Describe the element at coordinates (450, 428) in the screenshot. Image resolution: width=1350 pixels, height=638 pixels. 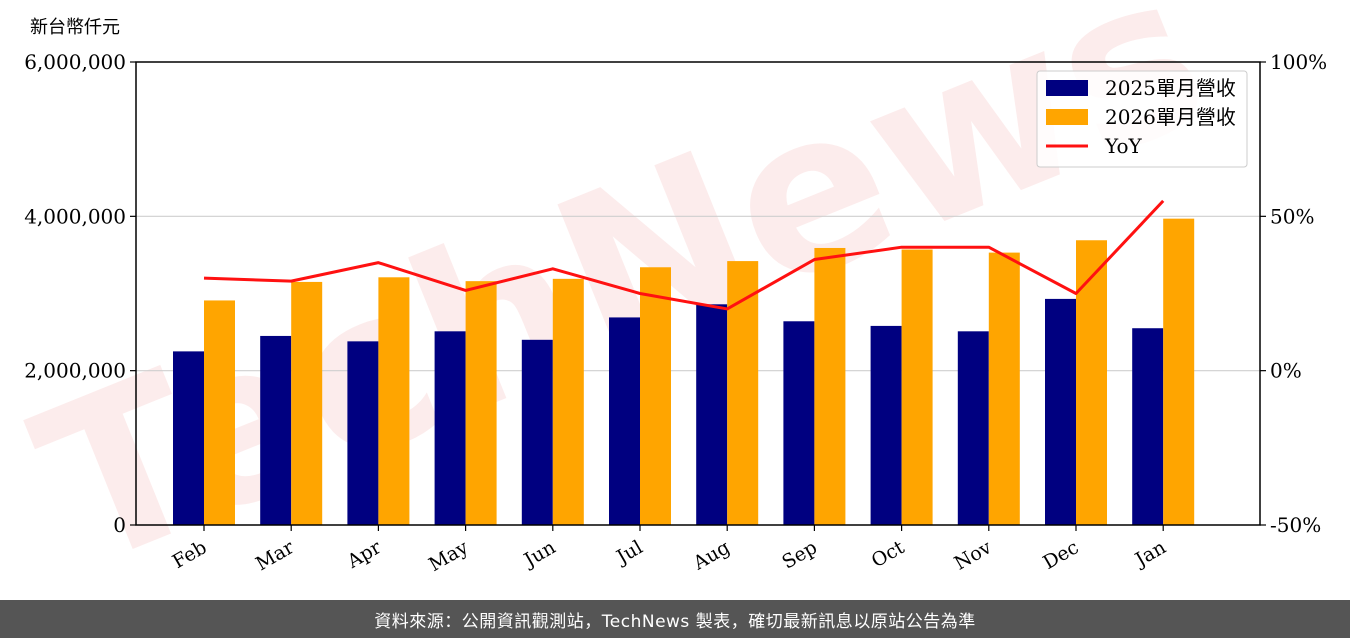
I see `bar-2025-may` at that location.